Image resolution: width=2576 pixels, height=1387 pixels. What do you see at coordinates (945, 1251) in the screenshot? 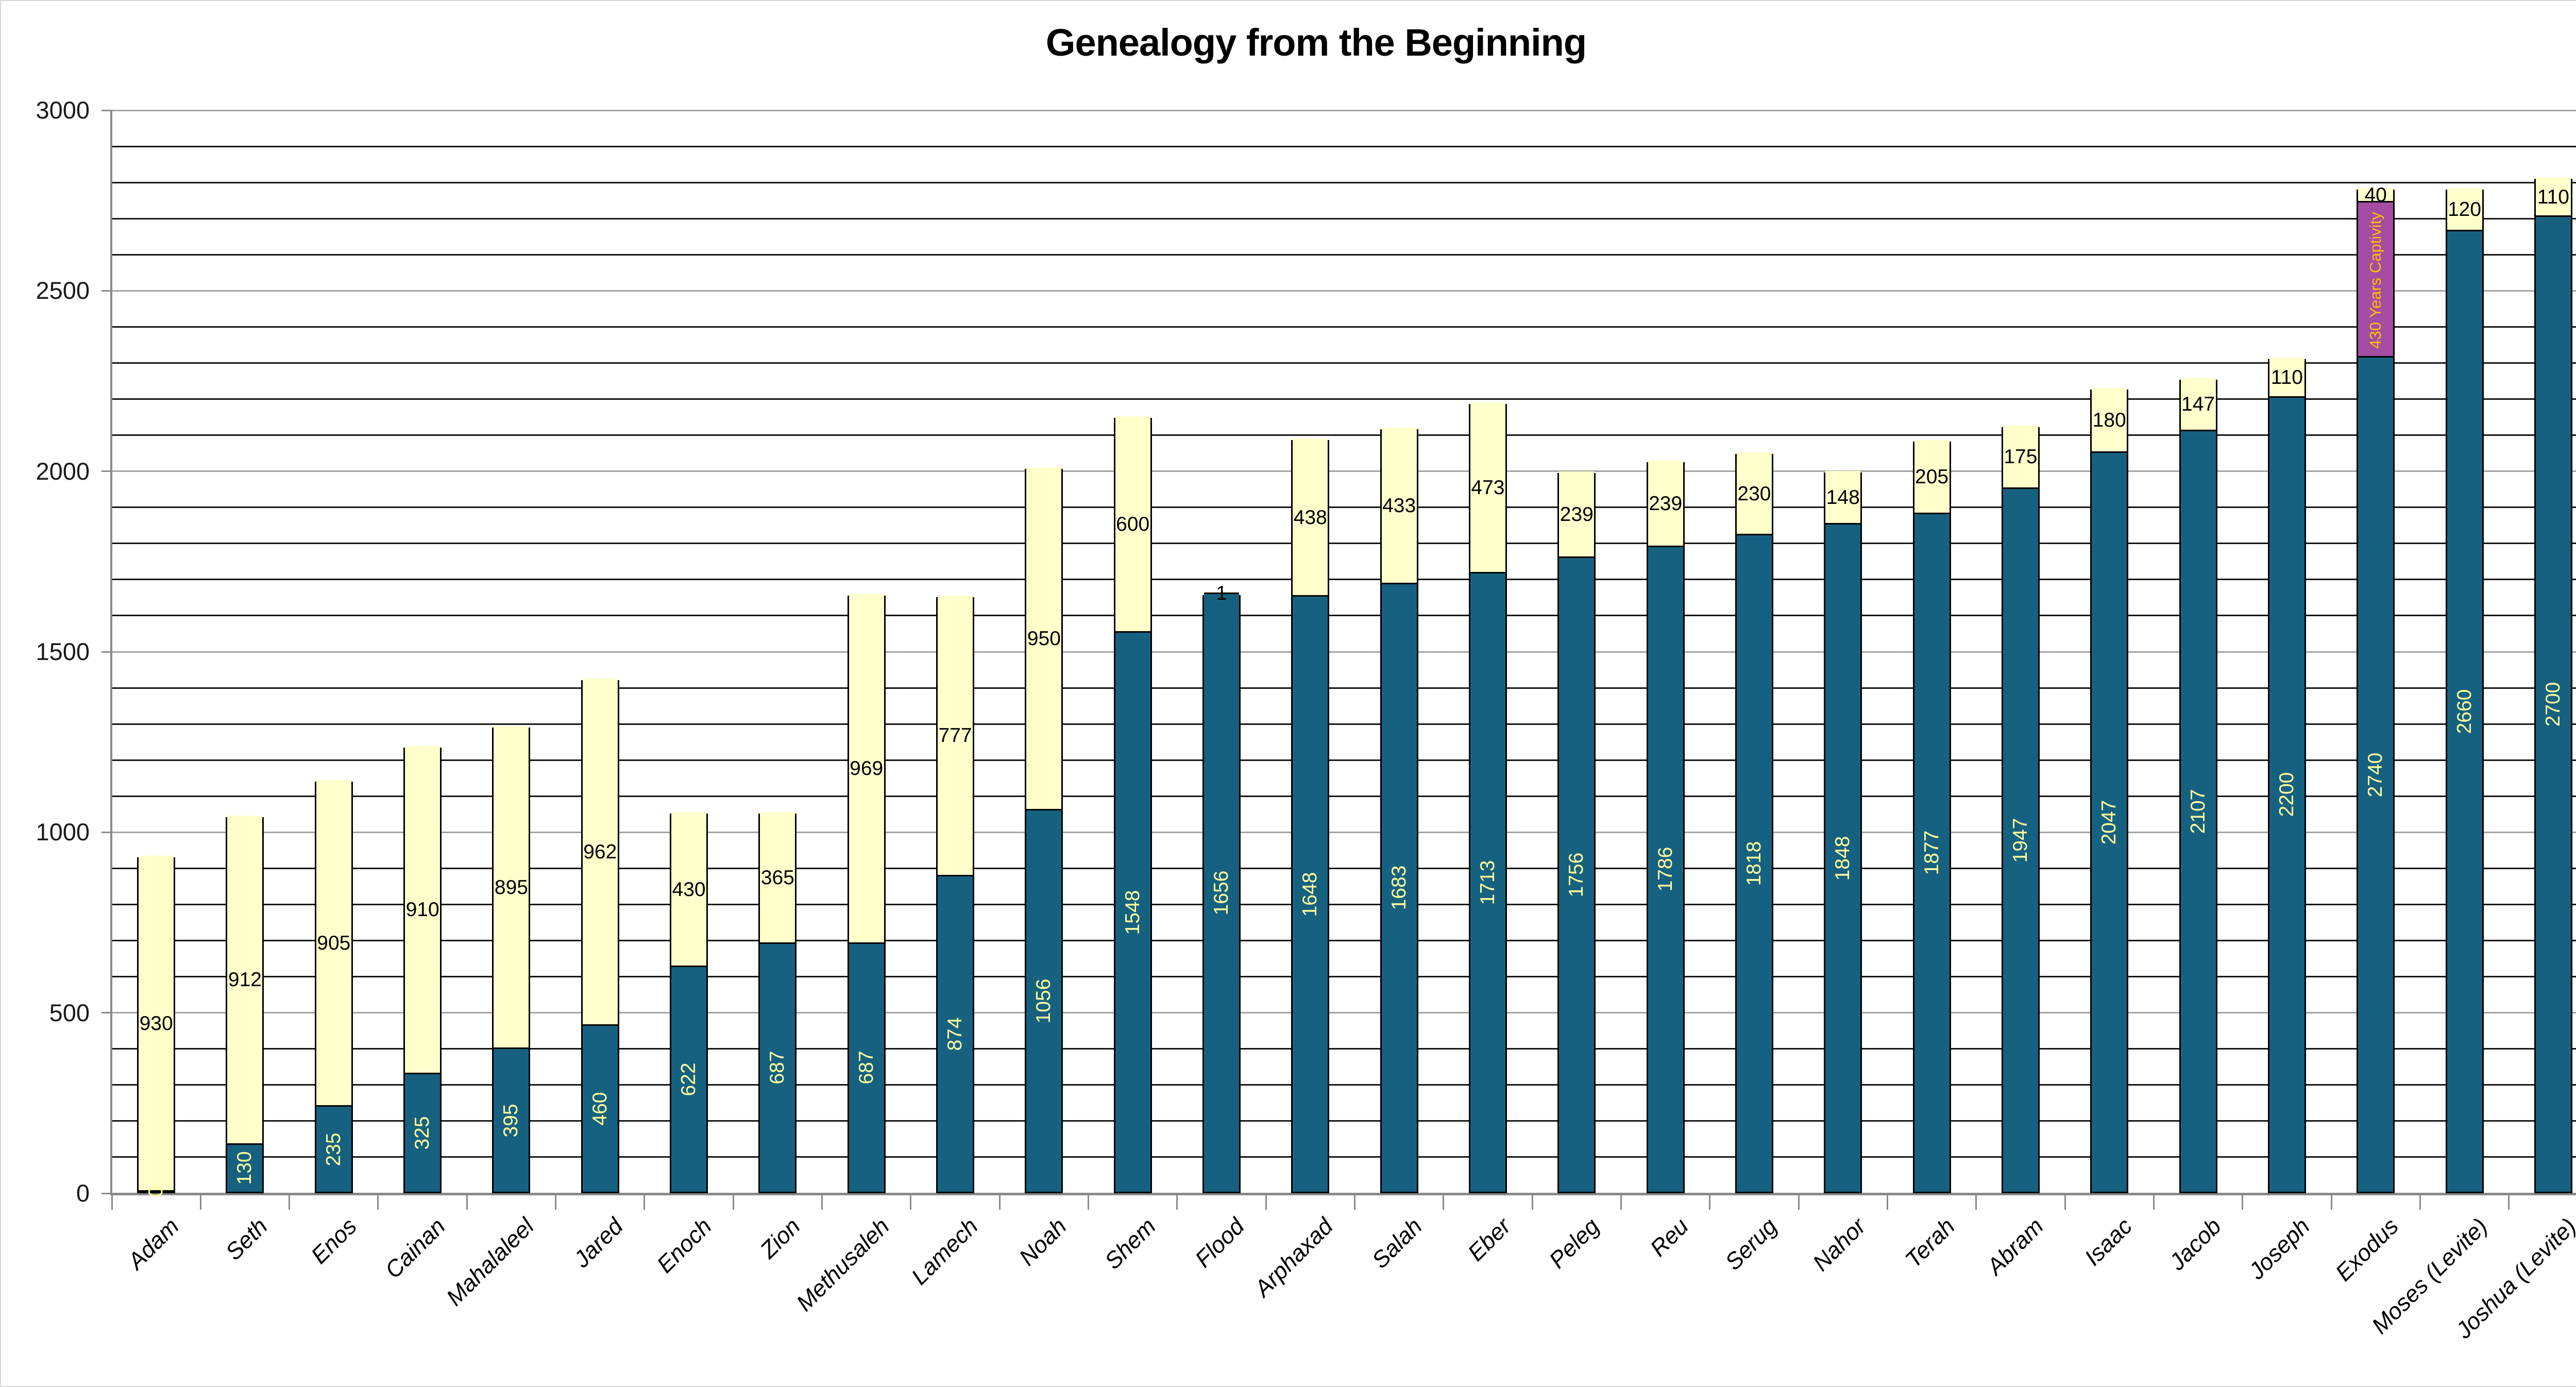
I see `x-category-label-text: Lamech` at bounding box center [945, 1251].